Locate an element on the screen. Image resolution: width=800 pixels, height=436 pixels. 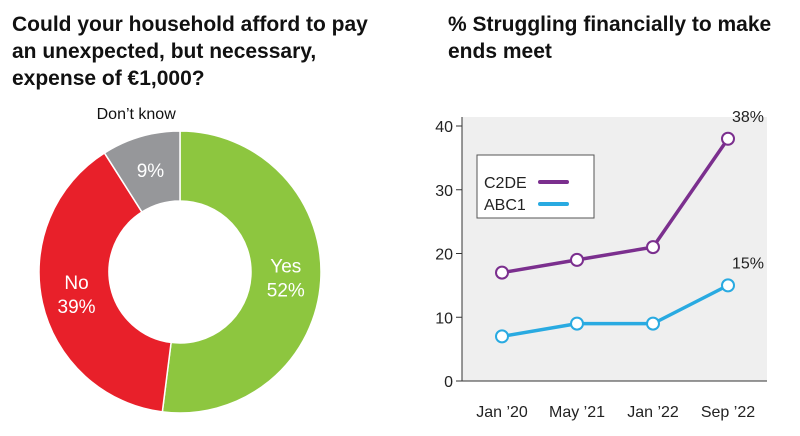
y-tick-label-20: 20 is located at coordinates (444, 255).